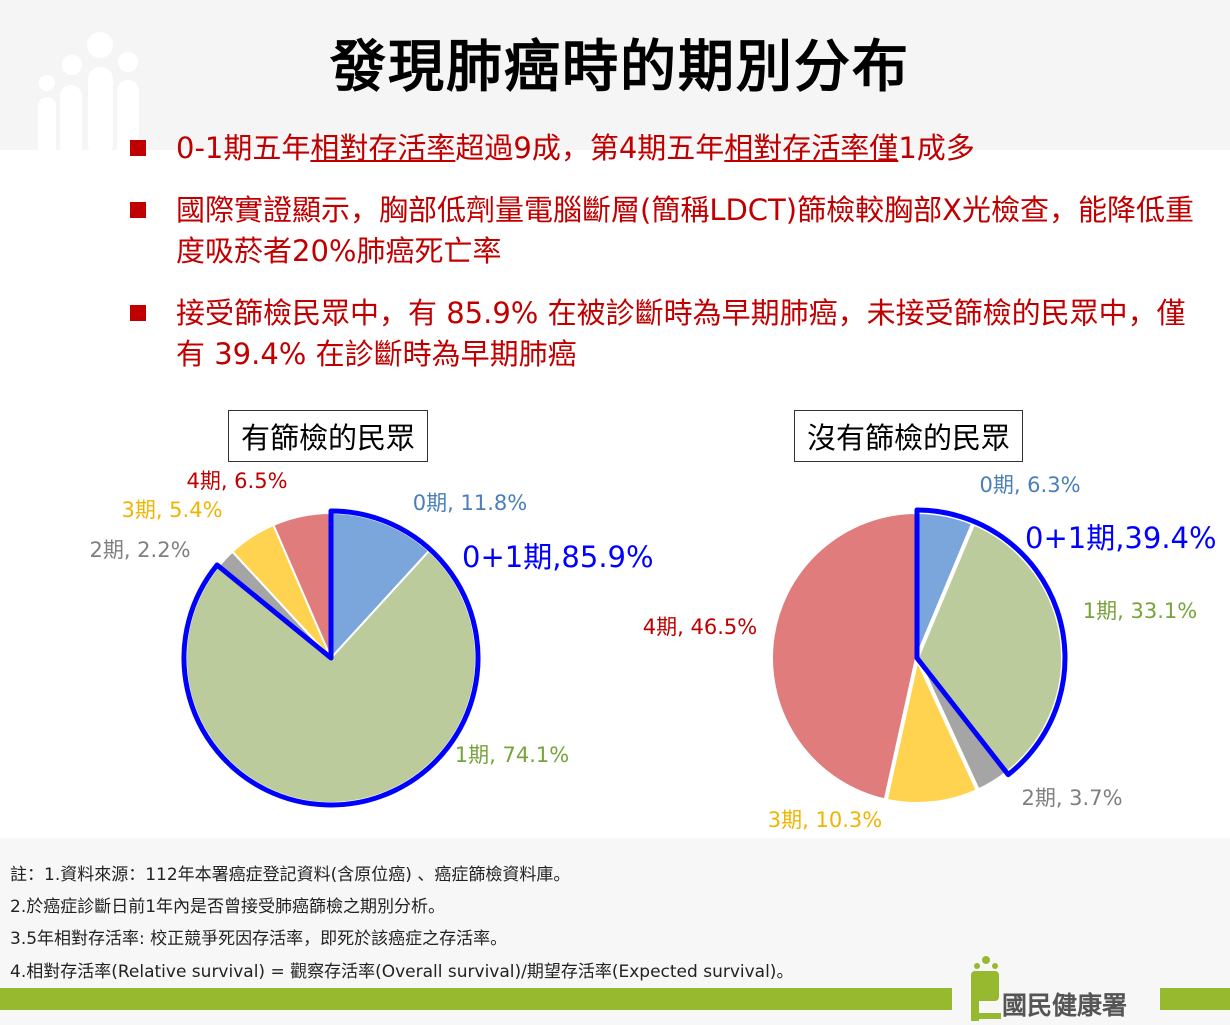 Image resolution: width=1230 pixels, height=1025 pixels. Describe the element at coordinates (171, 510) in the screenshot. I see `slice-label: 3期, 5.4%` at that location.